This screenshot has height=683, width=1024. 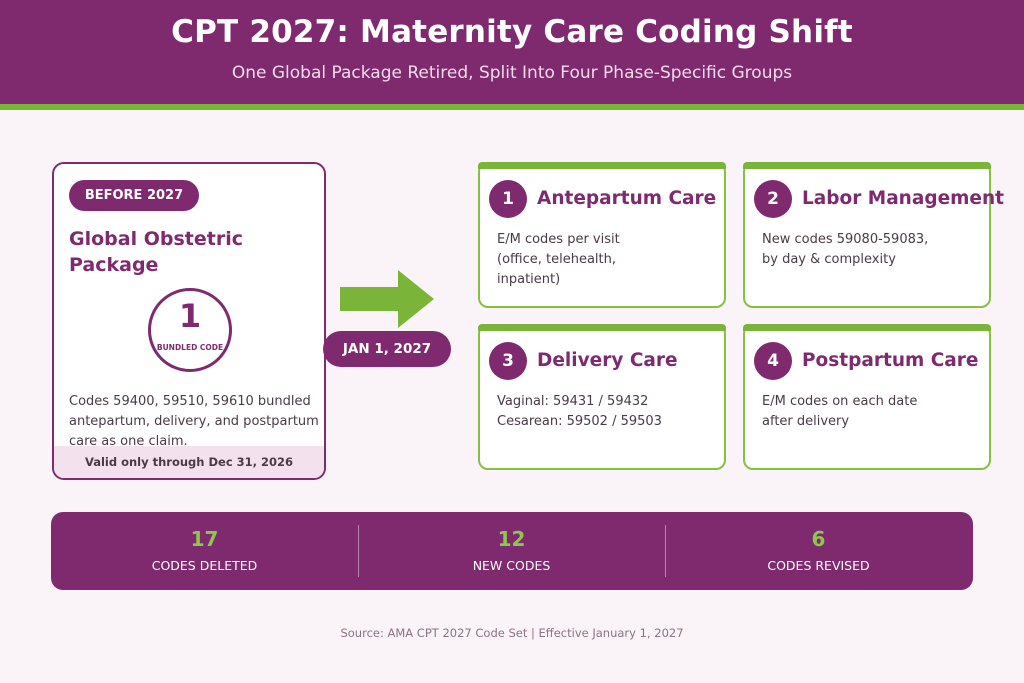 What do you see at coordinates (773, 199) in the screenshot?
I see `phase-number-badge: 2` at bounding box center [773, 199].